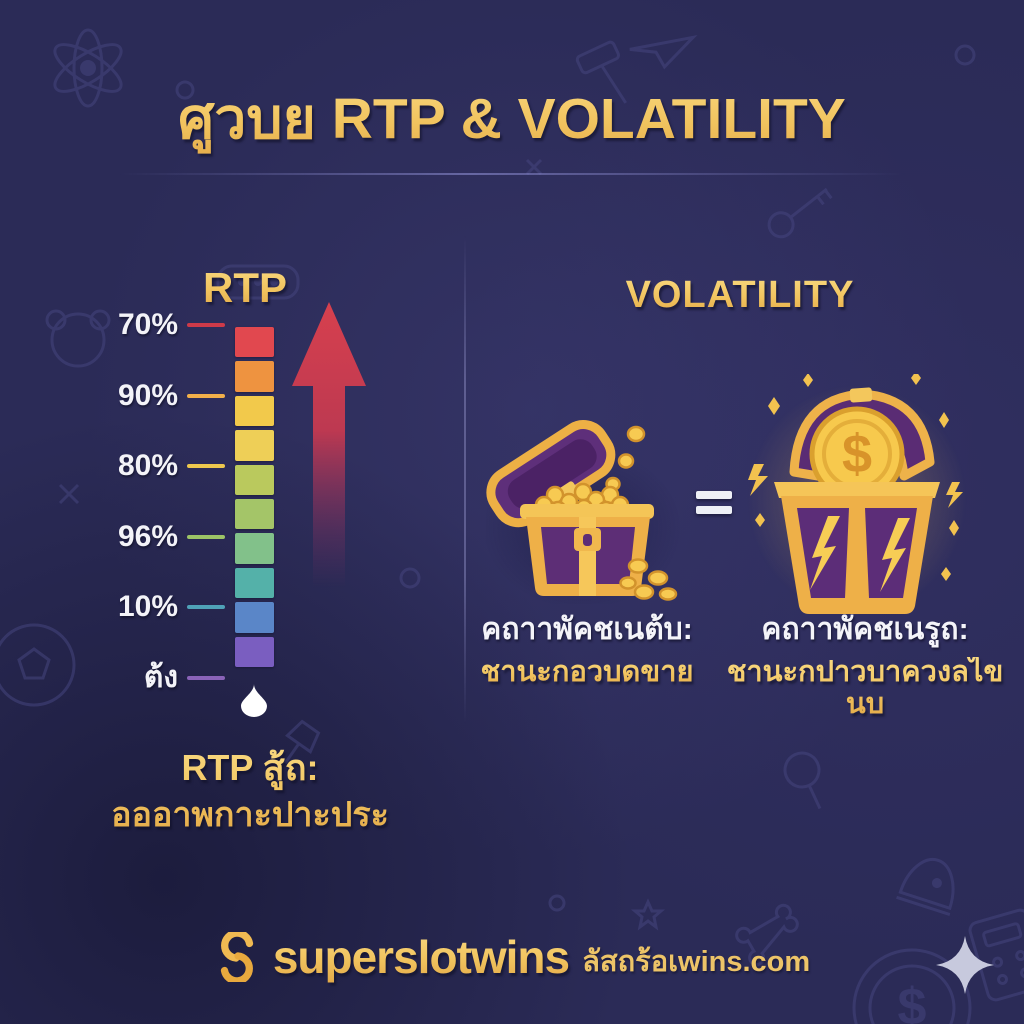  Describe the element at coordinates (714, 502) in the screenshot. I see `equals-icon` at that location.